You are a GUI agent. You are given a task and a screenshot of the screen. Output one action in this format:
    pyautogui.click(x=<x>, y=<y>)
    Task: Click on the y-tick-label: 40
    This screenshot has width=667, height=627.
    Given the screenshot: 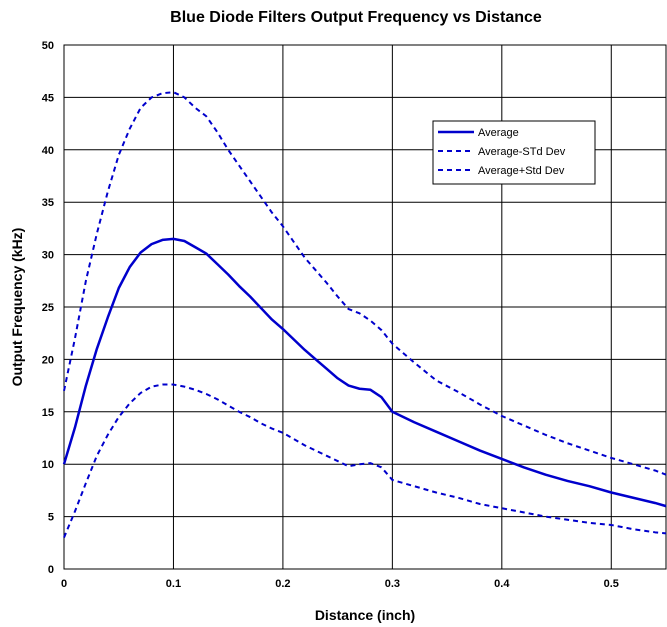 What is the action you would take?
    pyautogui.click(x=48, y=151)
    